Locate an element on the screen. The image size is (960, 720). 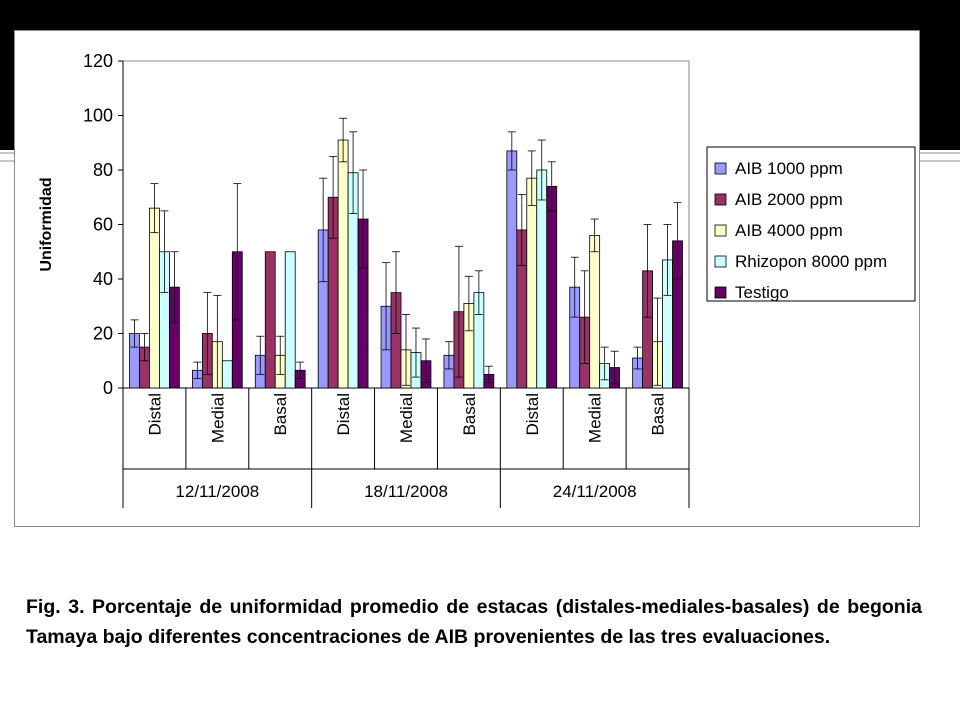
legend-box is located at coordinates (811, 224).